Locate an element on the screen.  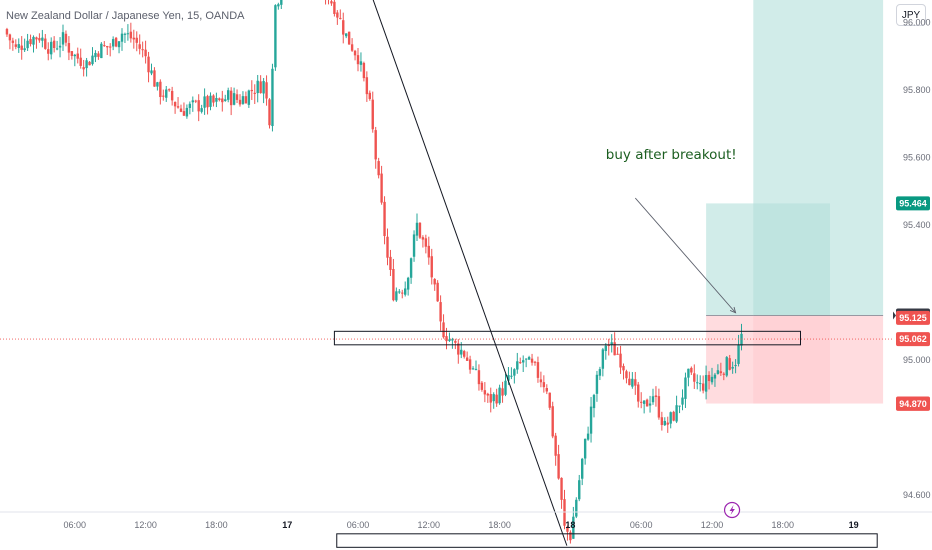
y-tick-label: 96.000 is located at coordinates (917, 23).